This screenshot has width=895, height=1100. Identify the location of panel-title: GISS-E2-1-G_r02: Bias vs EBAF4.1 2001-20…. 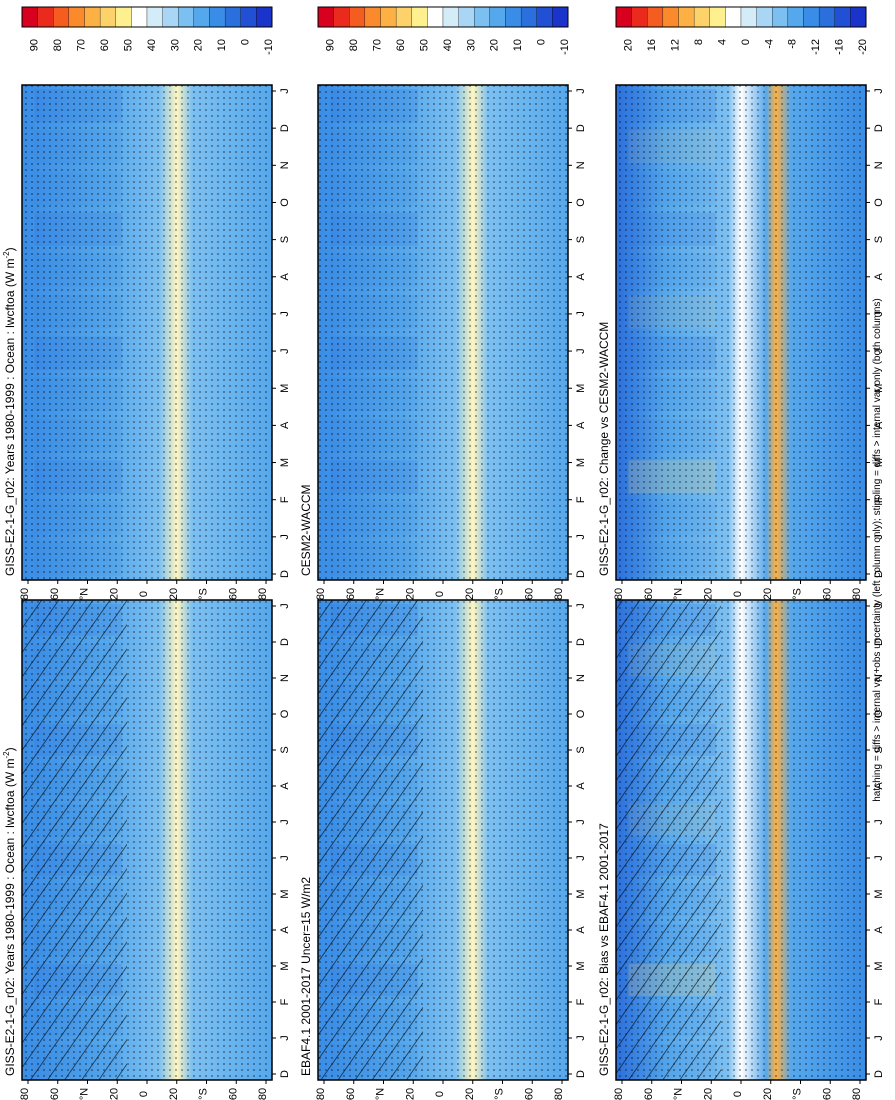
(604, 949).